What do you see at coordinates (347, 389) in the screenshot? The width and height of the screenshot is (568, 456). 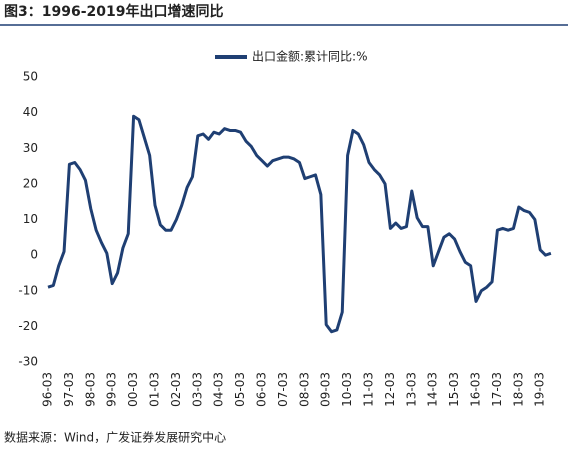 I see `x-tick-label: 10-03` at bounding box center [347, 389].